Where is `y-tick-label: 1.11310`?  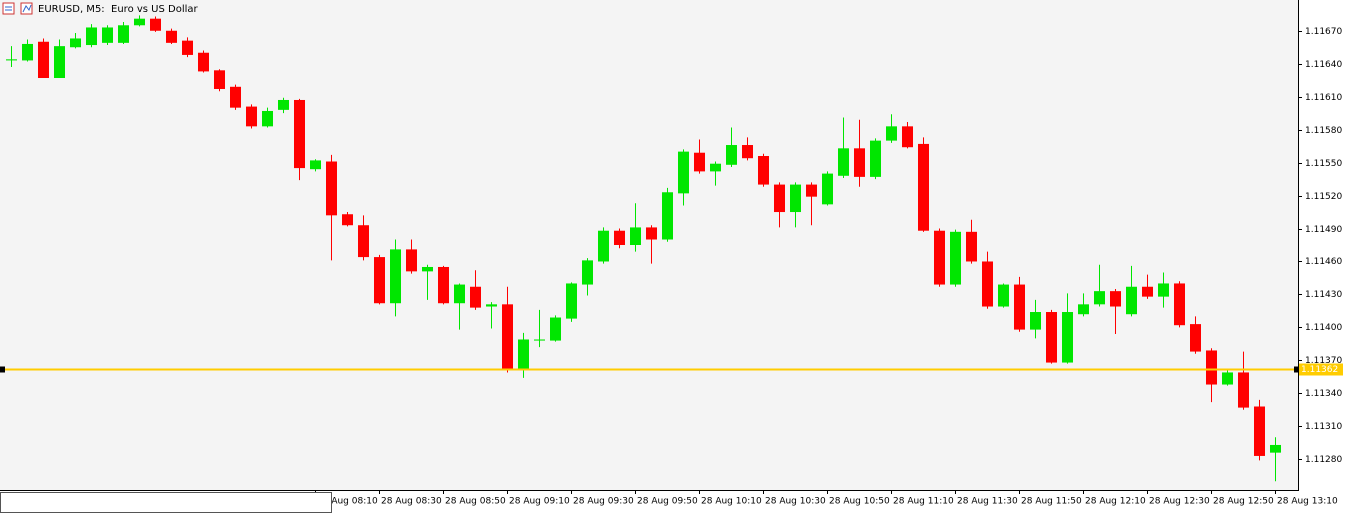
y-tick-label: 1.11310 is located at coordinates (1323, 427).